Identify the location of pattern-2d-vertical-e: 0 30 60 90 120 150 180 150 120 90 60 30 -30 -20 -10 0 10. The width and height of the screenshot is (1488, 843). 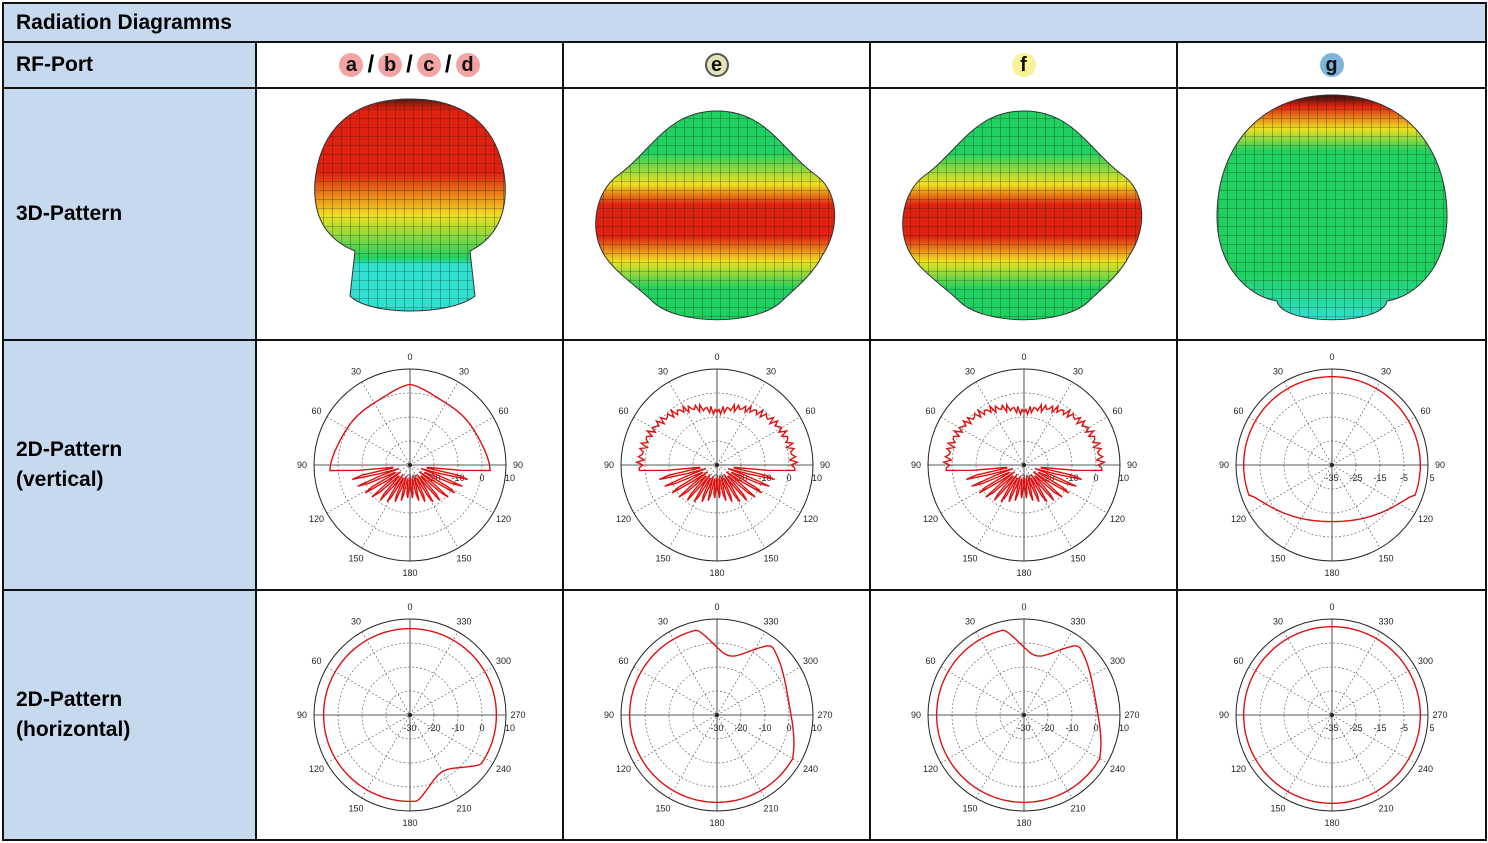
(716, 465).